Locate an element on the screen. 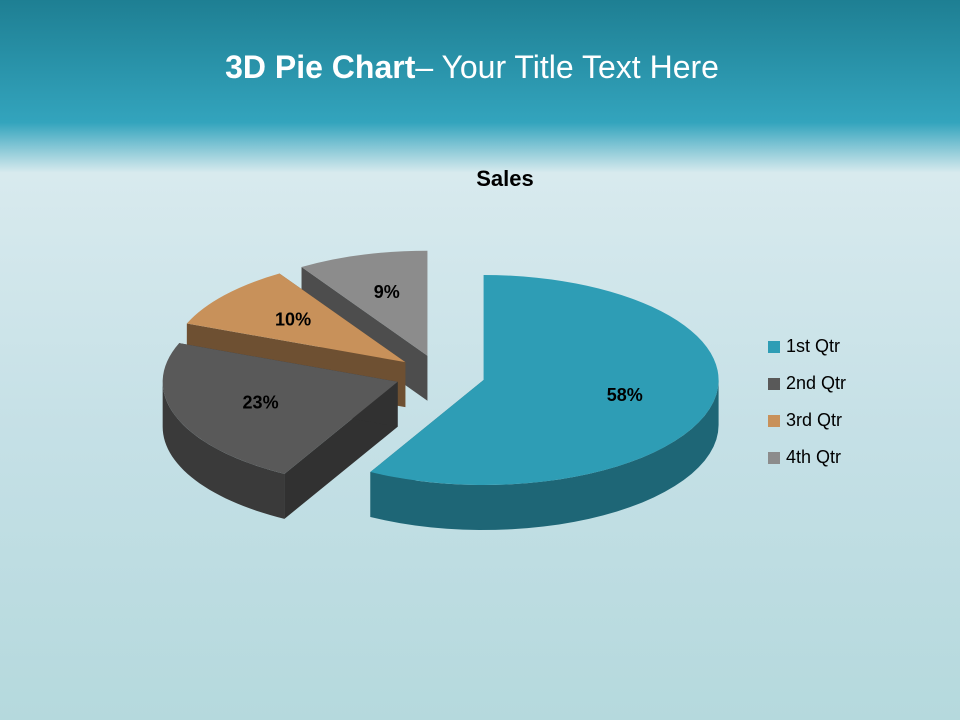 This screenshot has width=960, height=720. slide-title-bold: 3D Pie Chart is located at coordinates (320, 67).